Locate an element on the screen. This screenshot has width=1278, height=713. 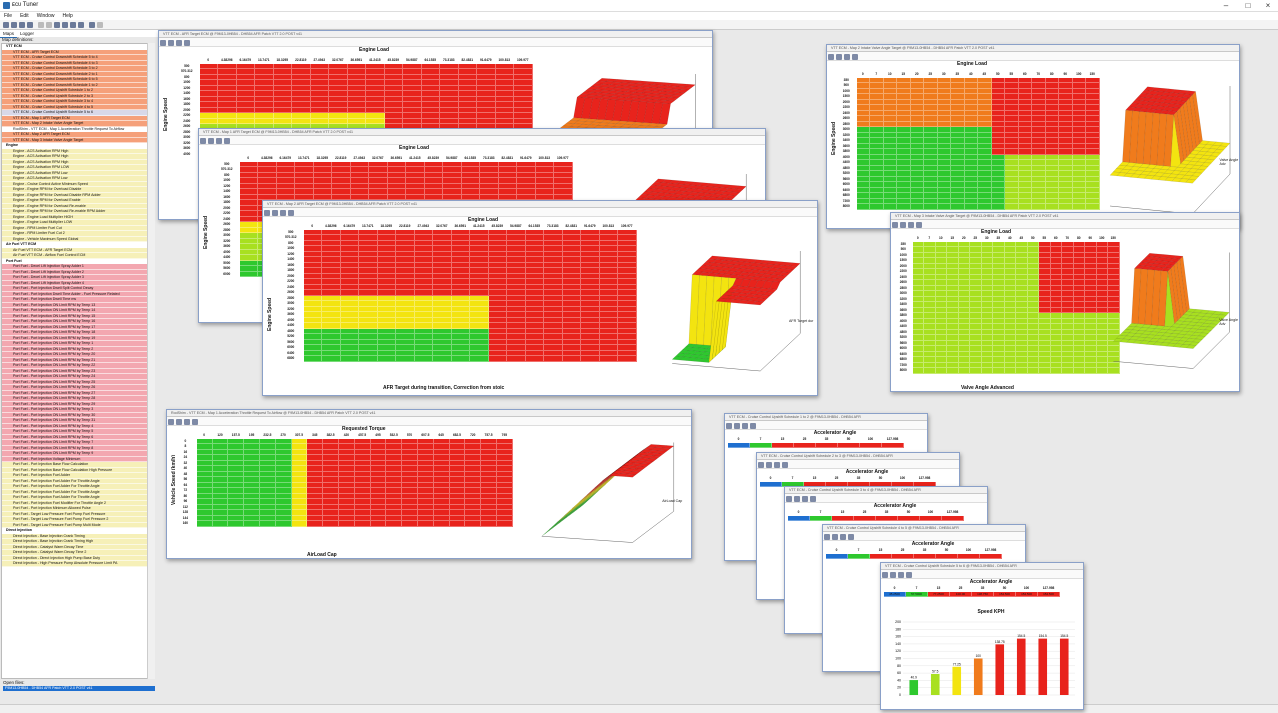
paste-icon is located at coordinates (855, 56).